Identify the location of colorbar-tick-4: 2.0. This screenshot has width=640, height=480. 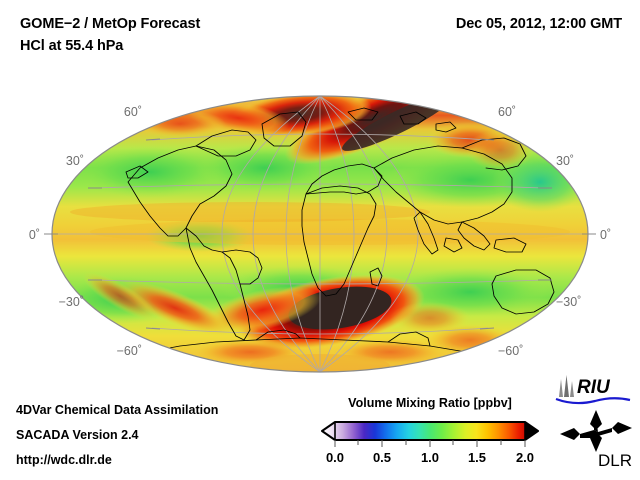
(525, 457).